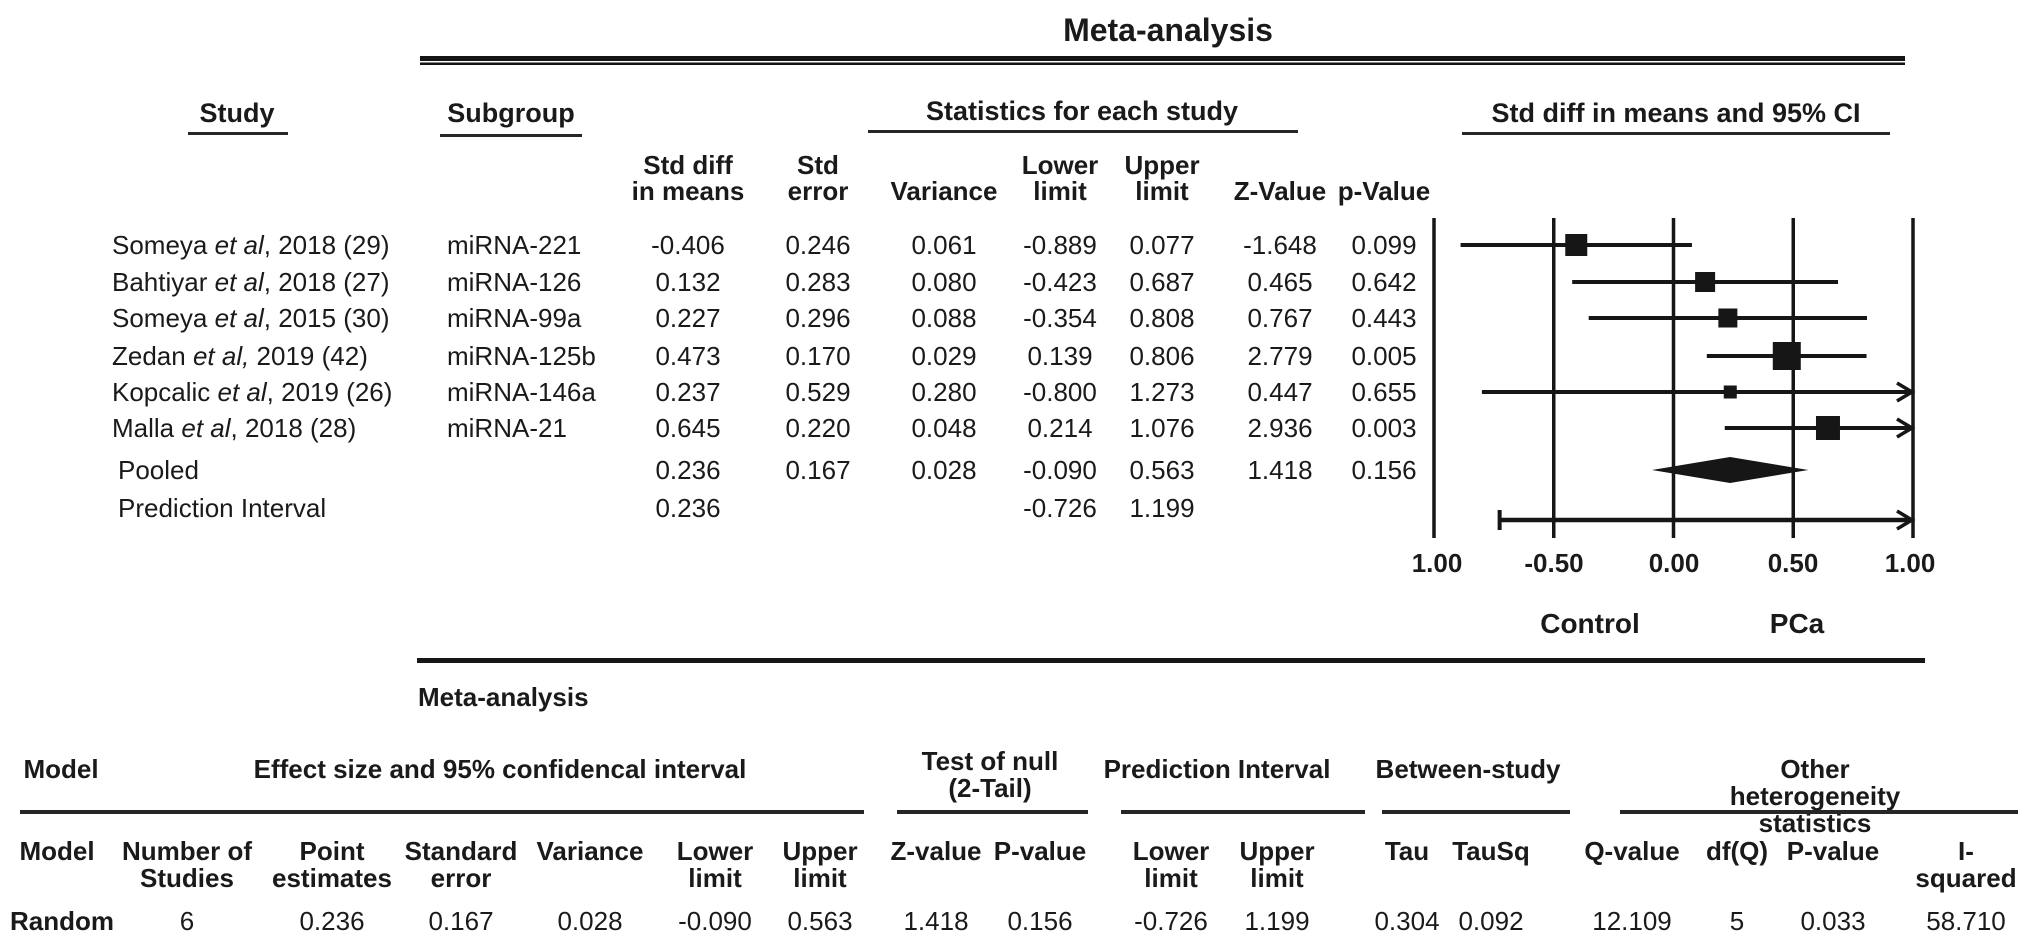  What do you see at coordinates (252, 392) in the screenshot?
I see `study-label: Kopcalic et al, 2019 (26)` at bounding box center [252, 392].